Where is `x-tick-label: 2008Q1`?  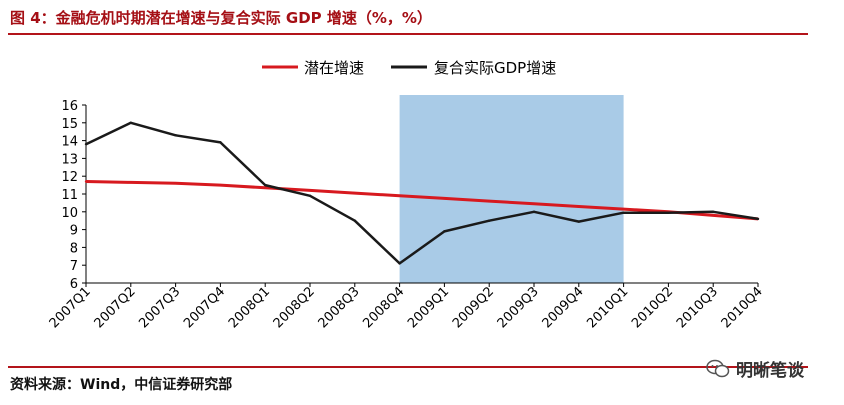 x-tick-label: 2008Q1 is located at coordinates (249, 307).